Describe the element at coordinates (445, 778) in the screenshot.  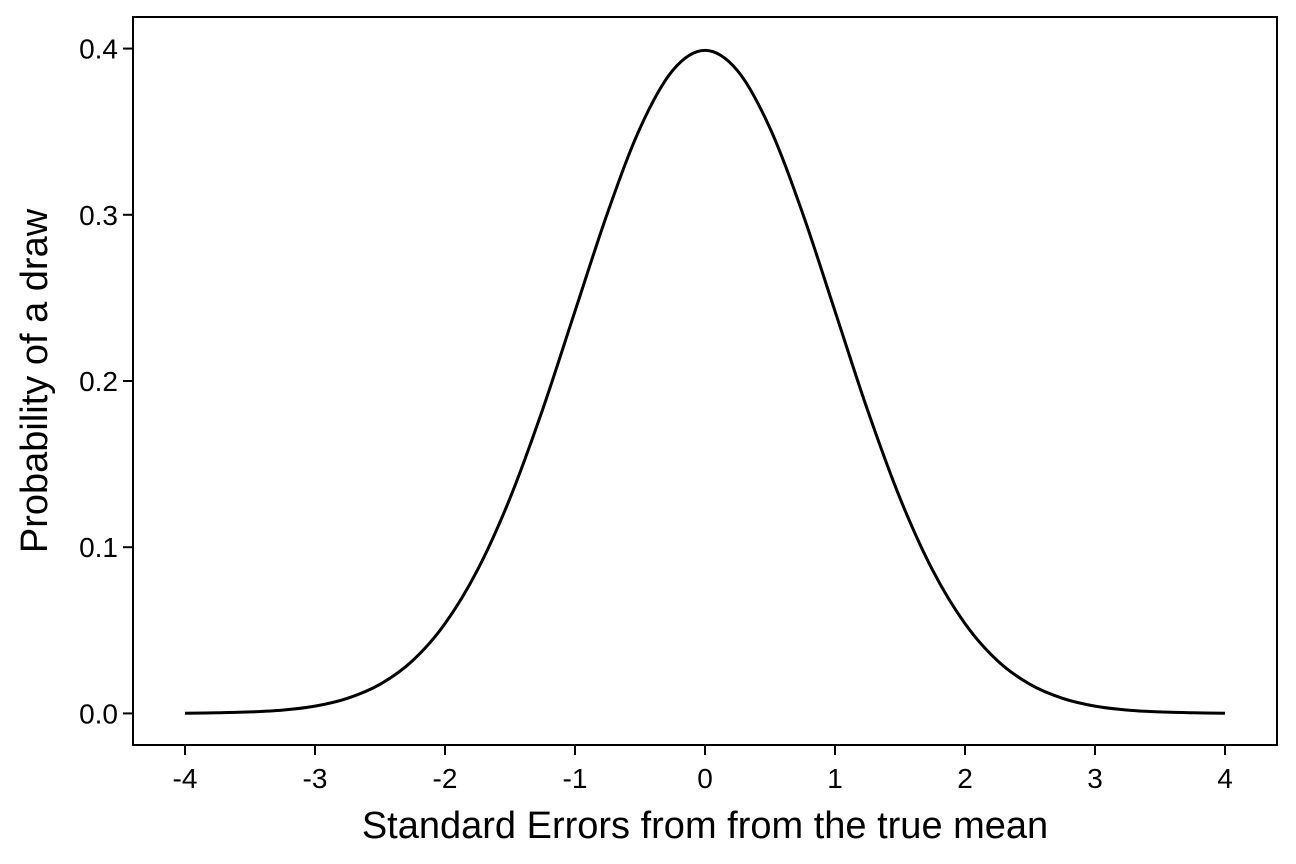
I see `x-tick-label: -2` at that location.